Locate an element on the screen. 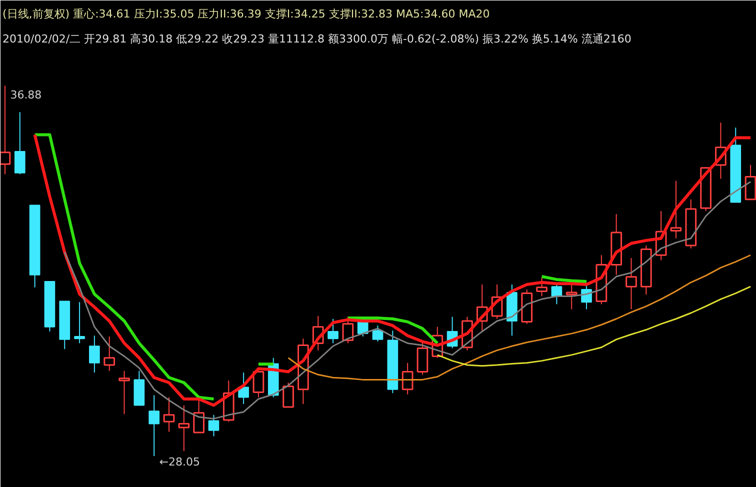 This screenshot has height=487, width=756. chart-subtitle: 2010/02/02/二 开29.81 高30.18 低29.22 收29.23 量11112.8 额3300.0万 幅-0.62(-2.08%) 振3.22% 换5.14% 流通2160 is located at coordinates (317, 39).